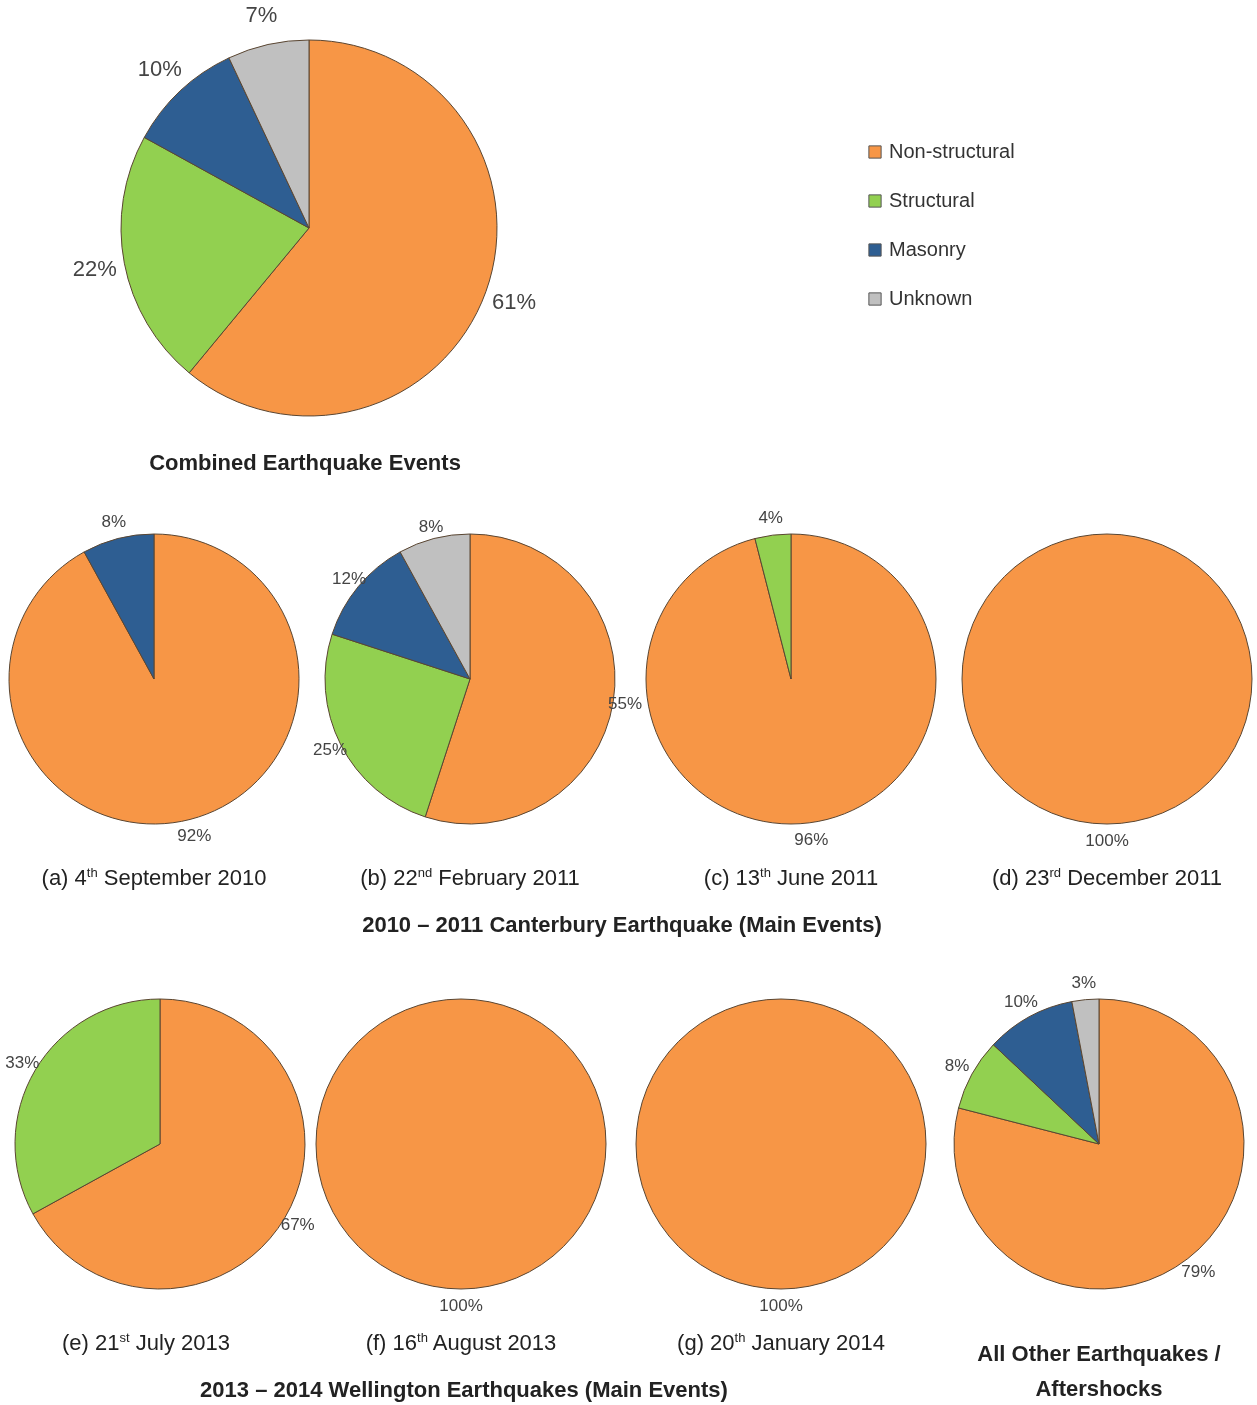 The image size is (1257, 1405). What do you see at coordinates (622, 925) in the screenshot?
I see `text: 2010 – 2011 Canterbury Earthquake (Main Events)` at bounding box center [622, 925].